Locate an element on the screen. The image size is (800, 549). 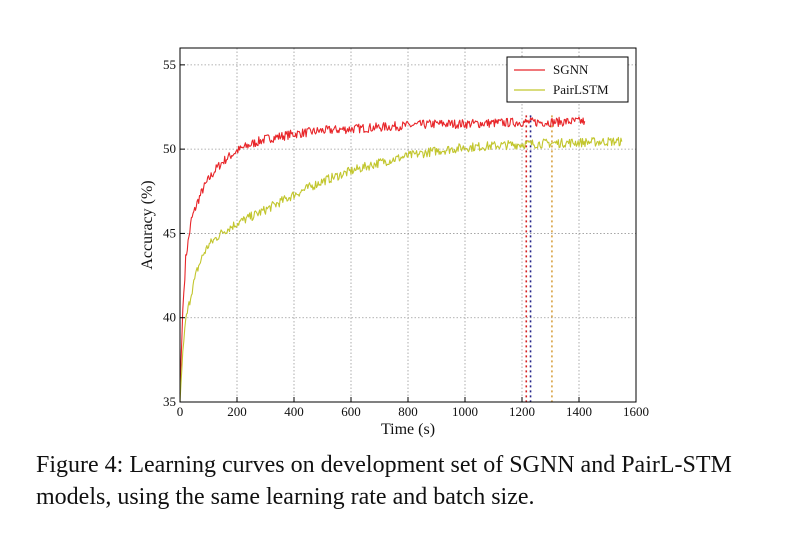
x-tick-label: 0 is located at coordinates (180, 411).